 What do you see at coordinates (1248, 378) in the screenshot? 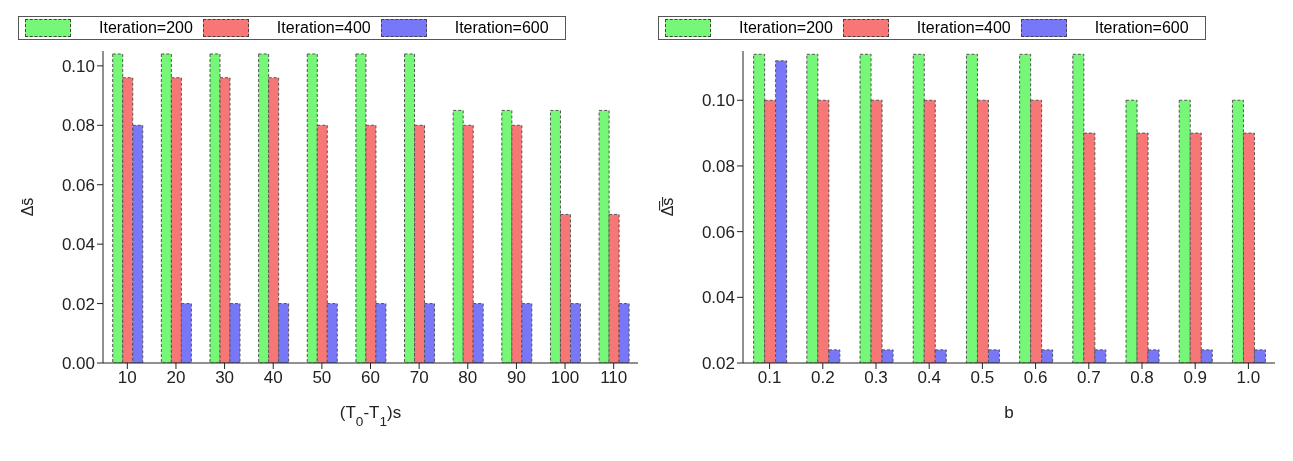
I see `x-tick-label: 1.0` at bounding box center [1248, 378].